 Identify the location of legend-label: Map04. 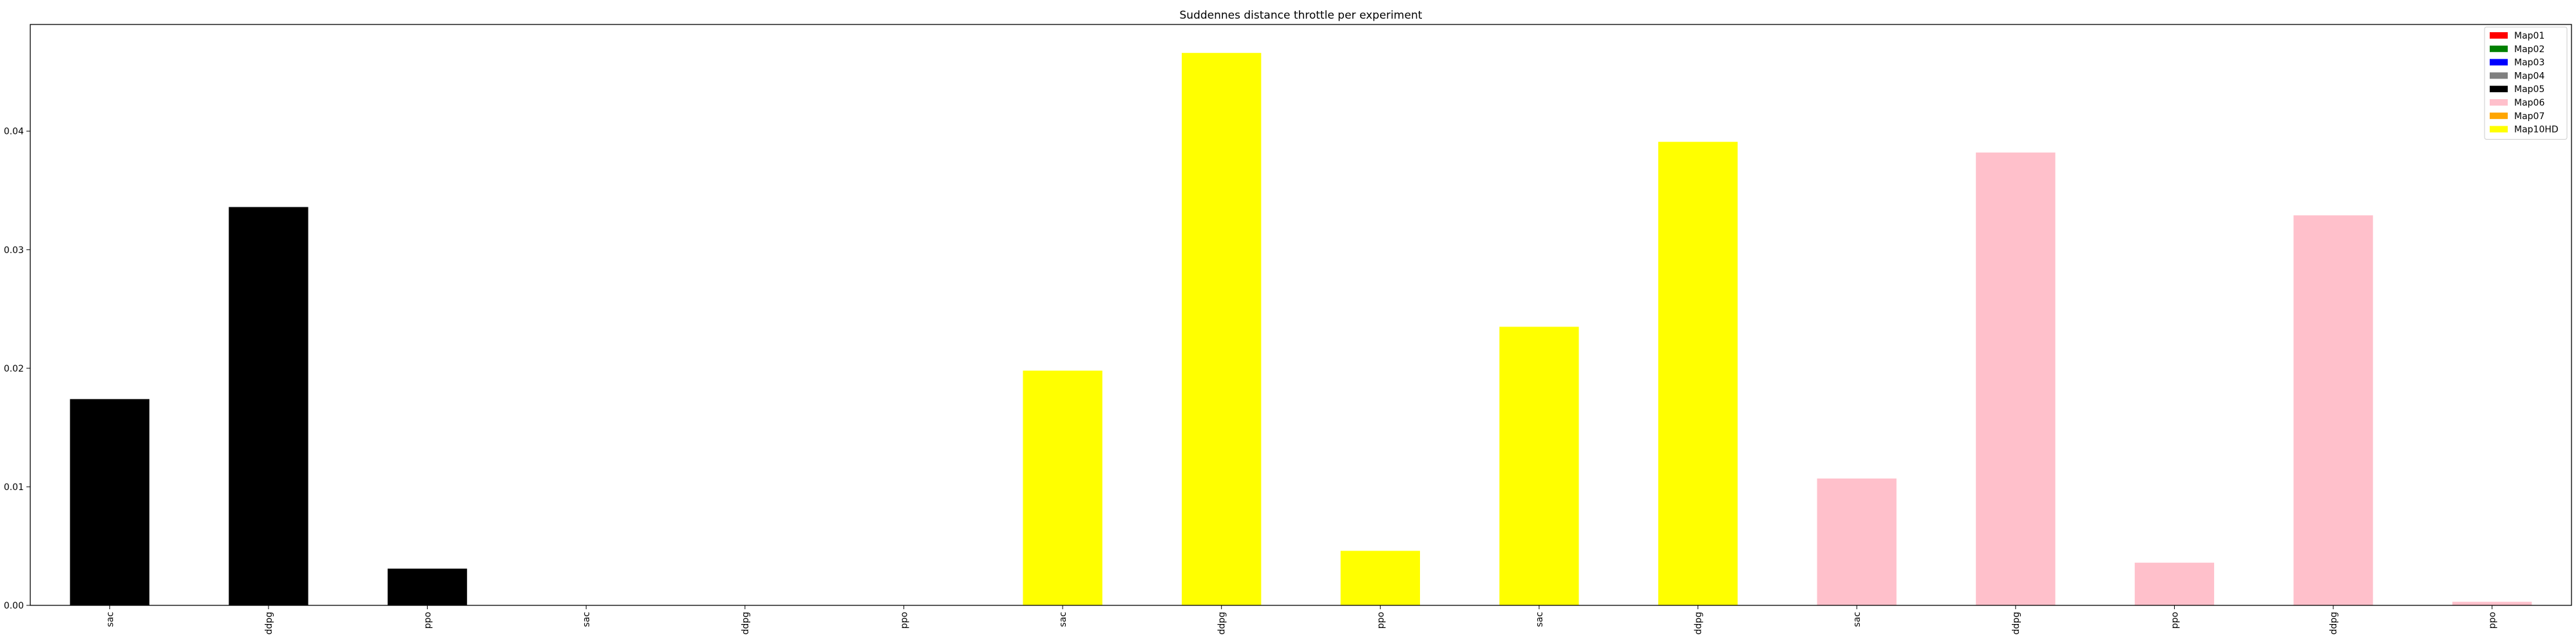
(2529, 76).